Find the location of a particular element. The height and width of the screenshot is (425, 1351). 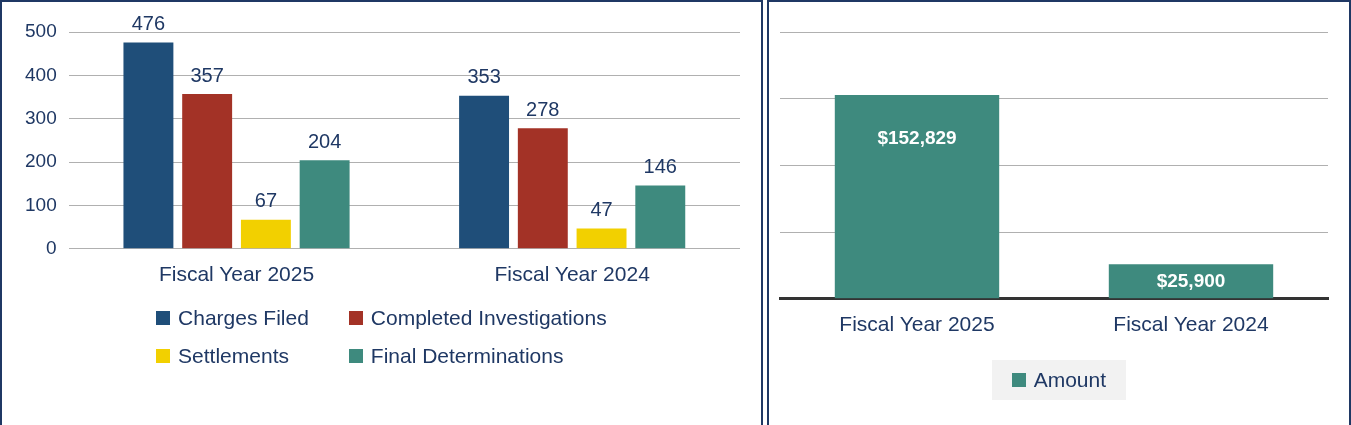

data-label: $152,829 is located at coordinates (917, 137).